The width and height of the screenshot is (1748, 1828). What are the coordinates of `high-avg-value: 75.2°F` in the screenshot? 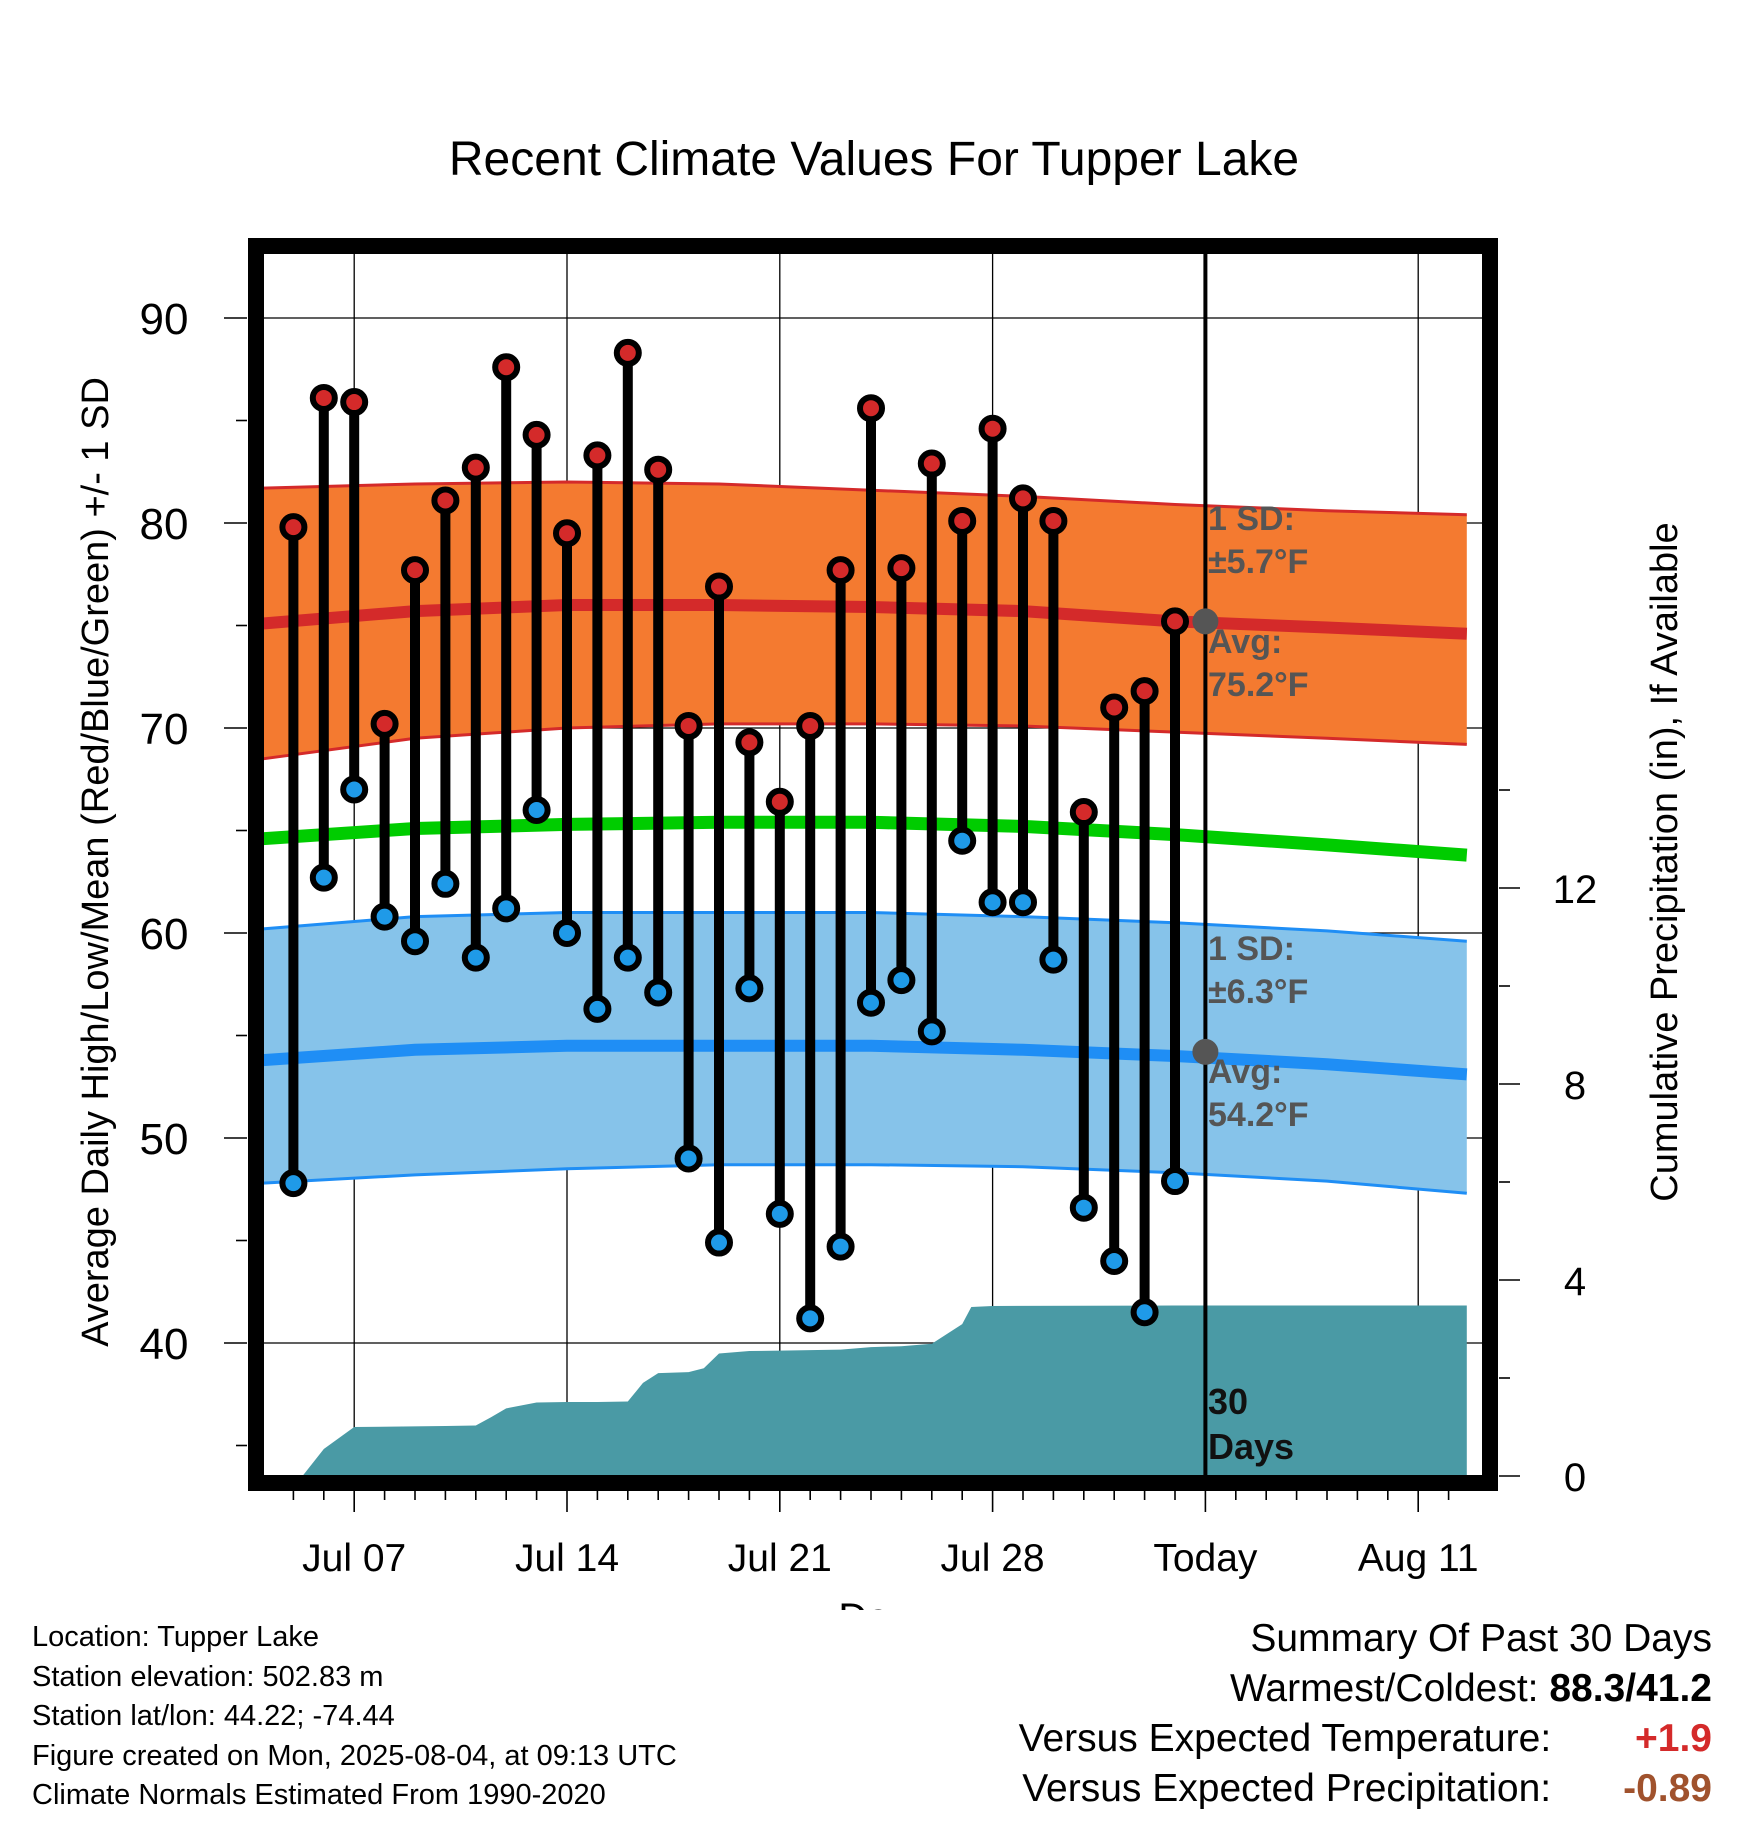 It's located at (1258, 685).